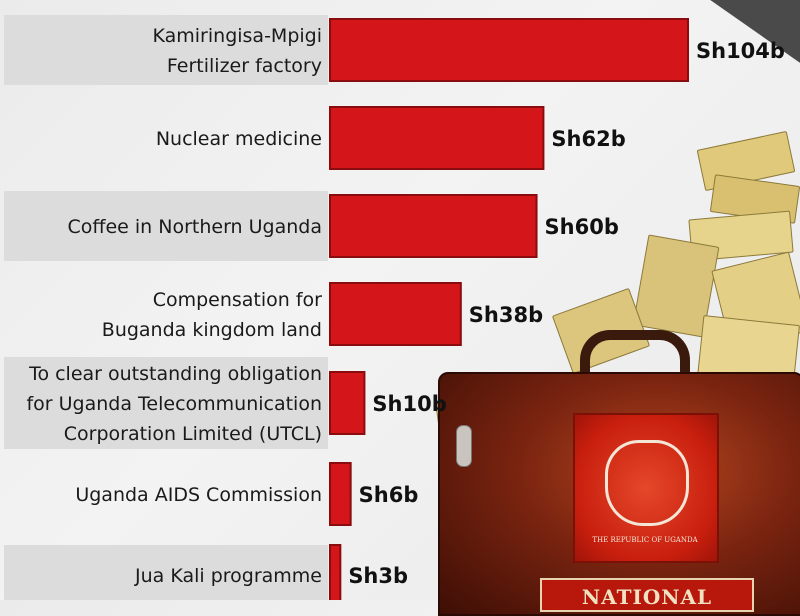 Image resolution: width=800 pixels, height=616 pixels. Describe the element at coordinates (389, 495) in the screenshot. I see `value-label: Sh6b` at that location.